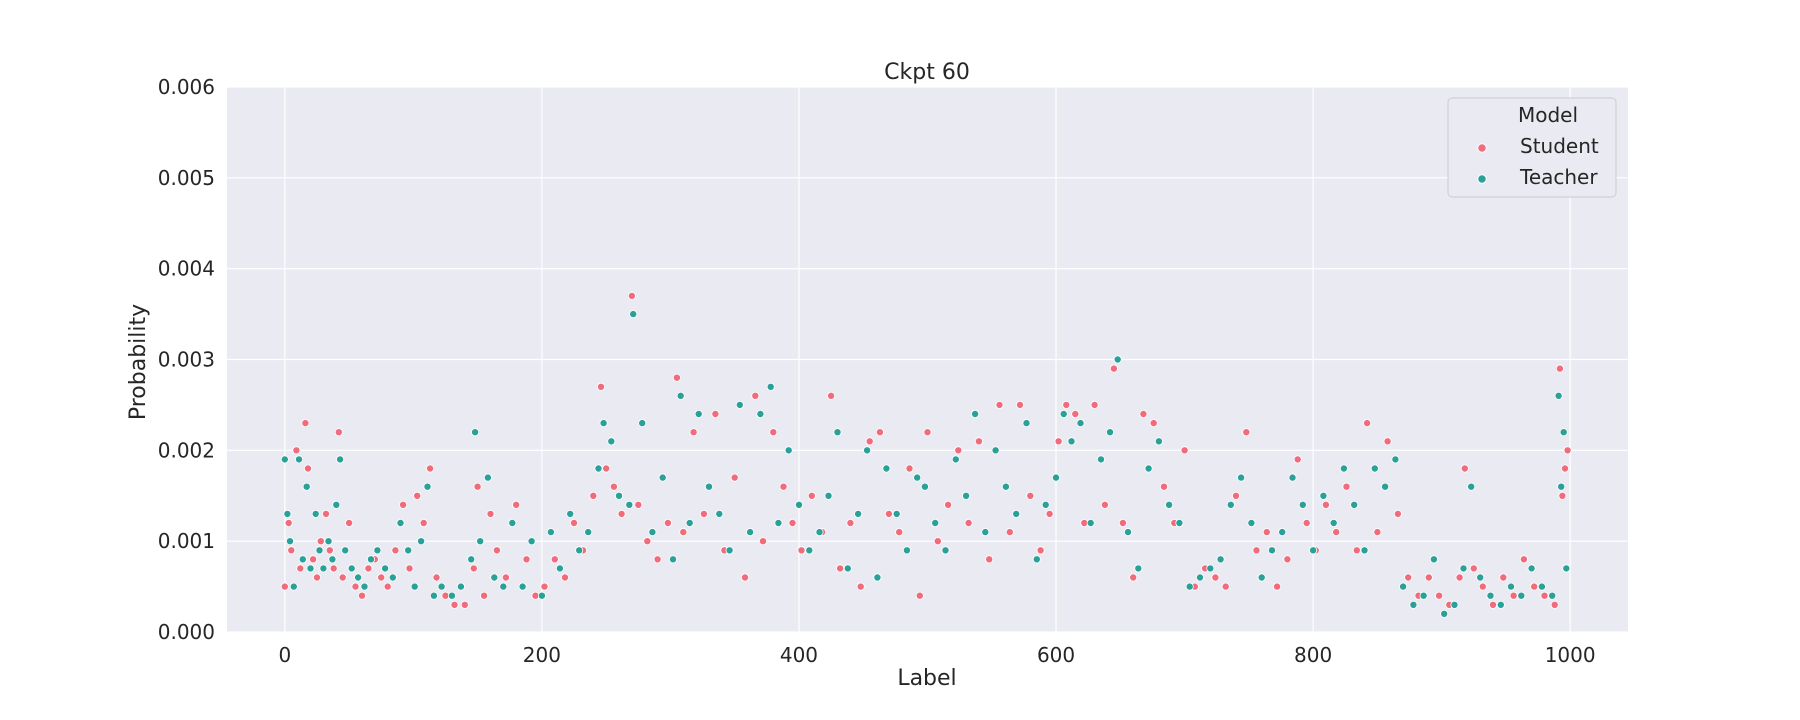 The width and height of the screenshot is (1800, 720). I want to click on legend-marker-student, so click(1482, 148).